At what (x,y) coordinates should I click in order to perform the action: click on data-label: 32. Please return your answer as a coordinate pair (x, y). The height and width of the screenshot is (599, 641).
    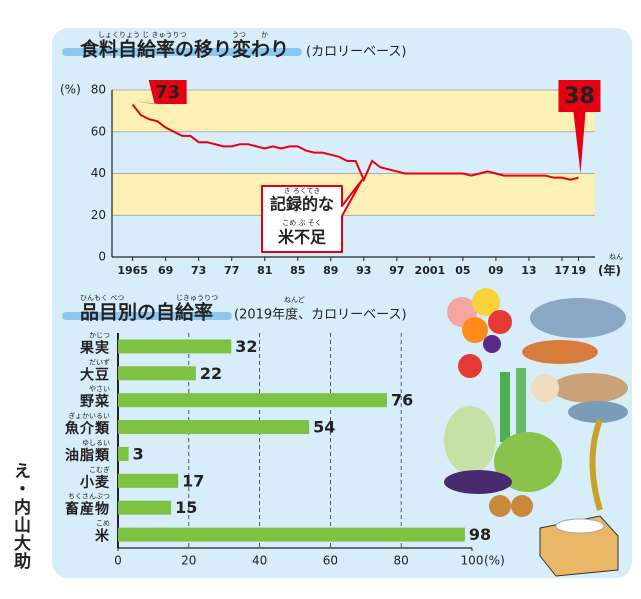
    Looking at the image, I should click on (246, 346).